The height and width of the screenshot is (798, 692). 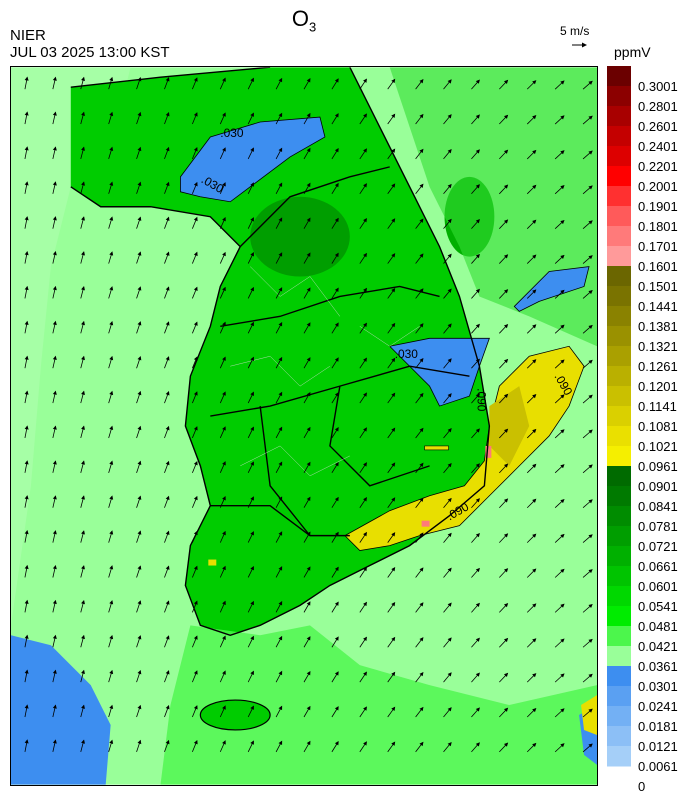 What do you see at coordinates (658, 686) in the screenshot?
I see `colorbar-tick-label: 0.0301` at bounding box center [658, 686].